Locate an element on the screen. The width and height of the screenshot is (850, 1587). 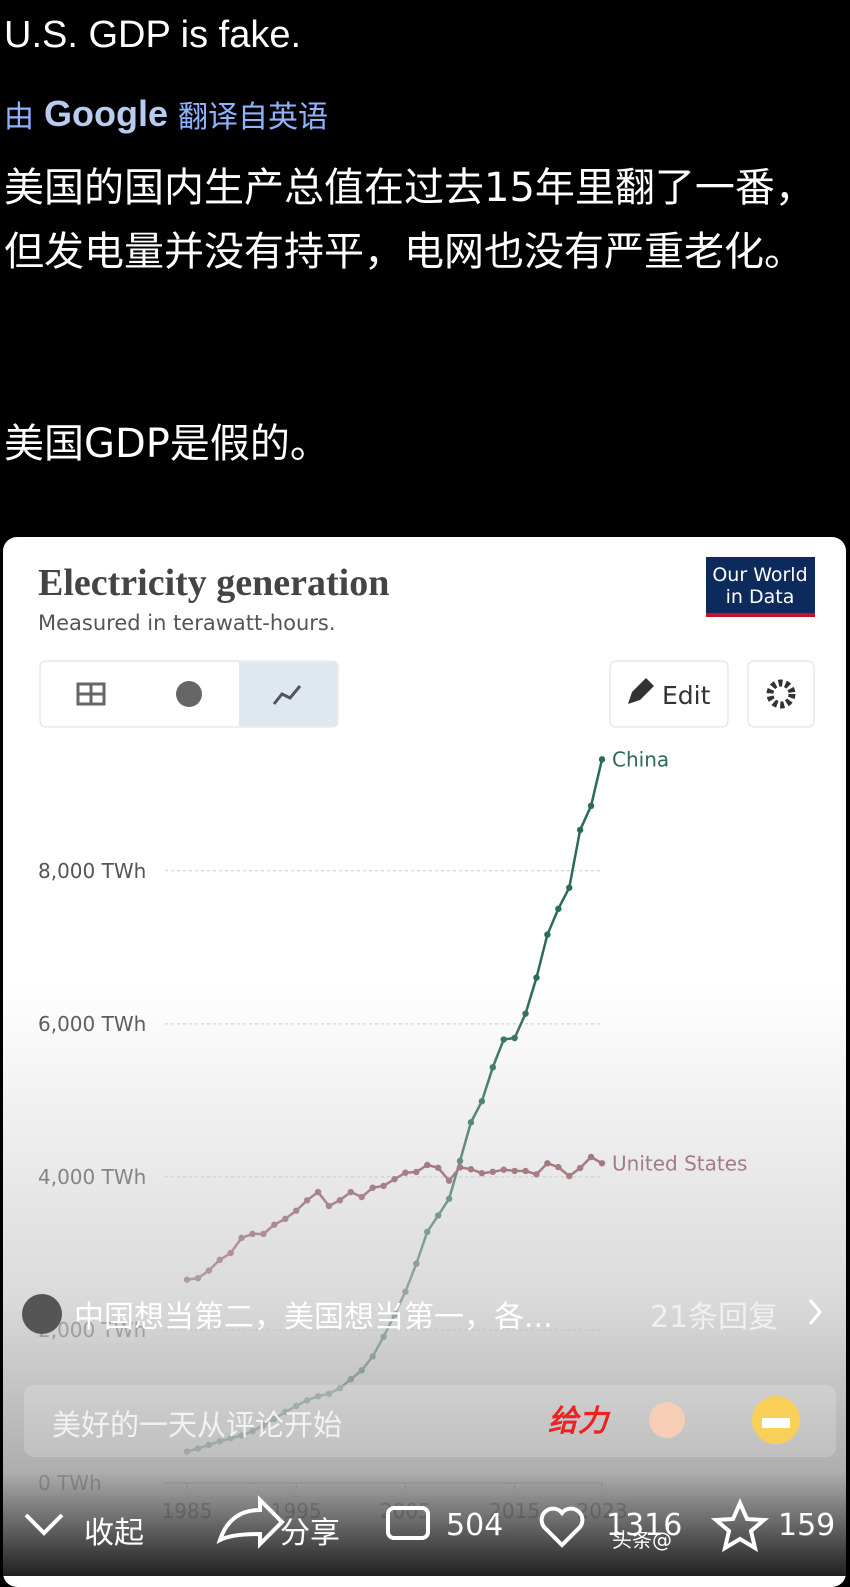
chart-tab is located at coordinates (287, 695).